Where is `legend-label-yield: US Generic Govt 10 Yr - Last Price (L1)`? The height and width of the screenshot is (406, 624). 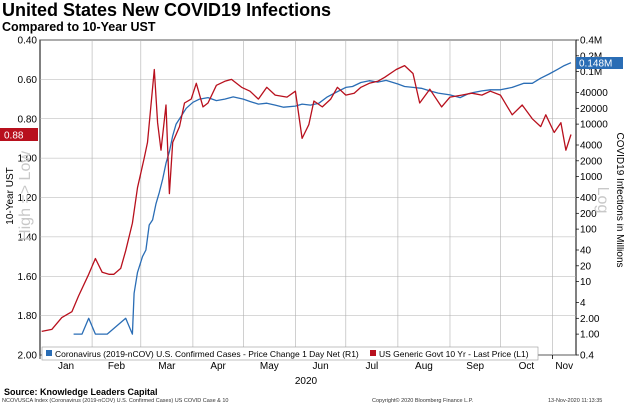
legend-label-yield: US Generic Govt 10 Yr - Last Price (L1) is located at coordinates (454, 354).